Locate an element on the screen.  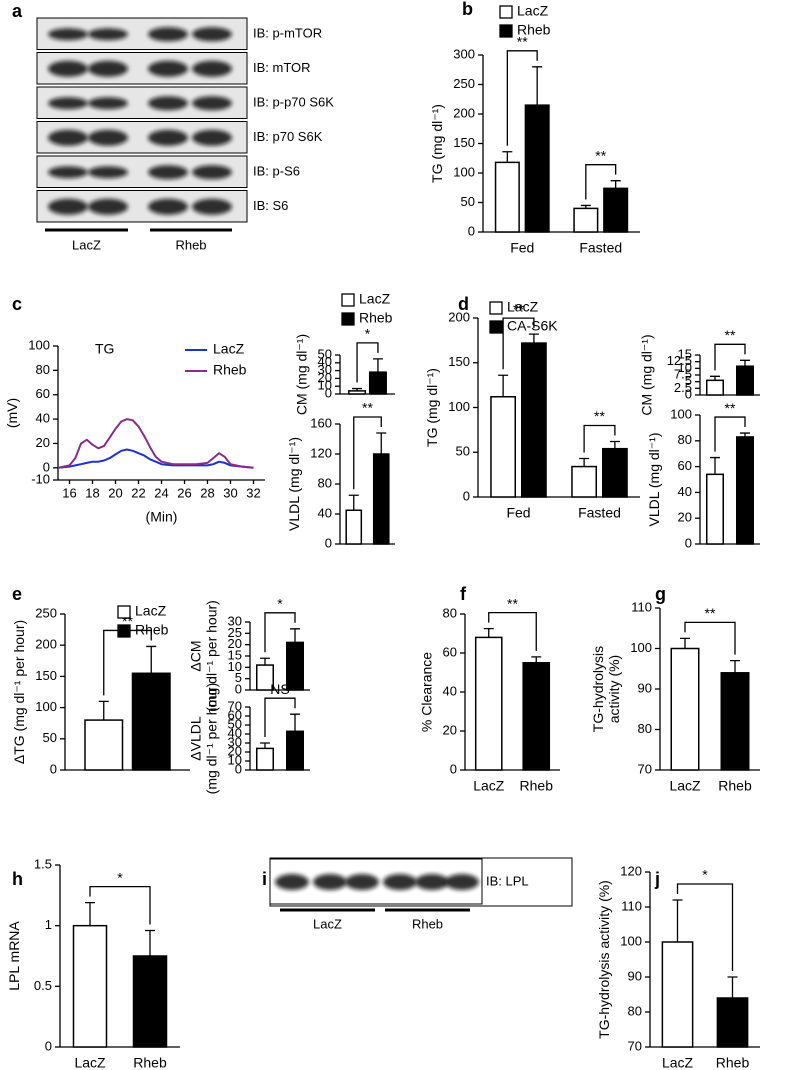
line-series is located at coordinates (155, 443).